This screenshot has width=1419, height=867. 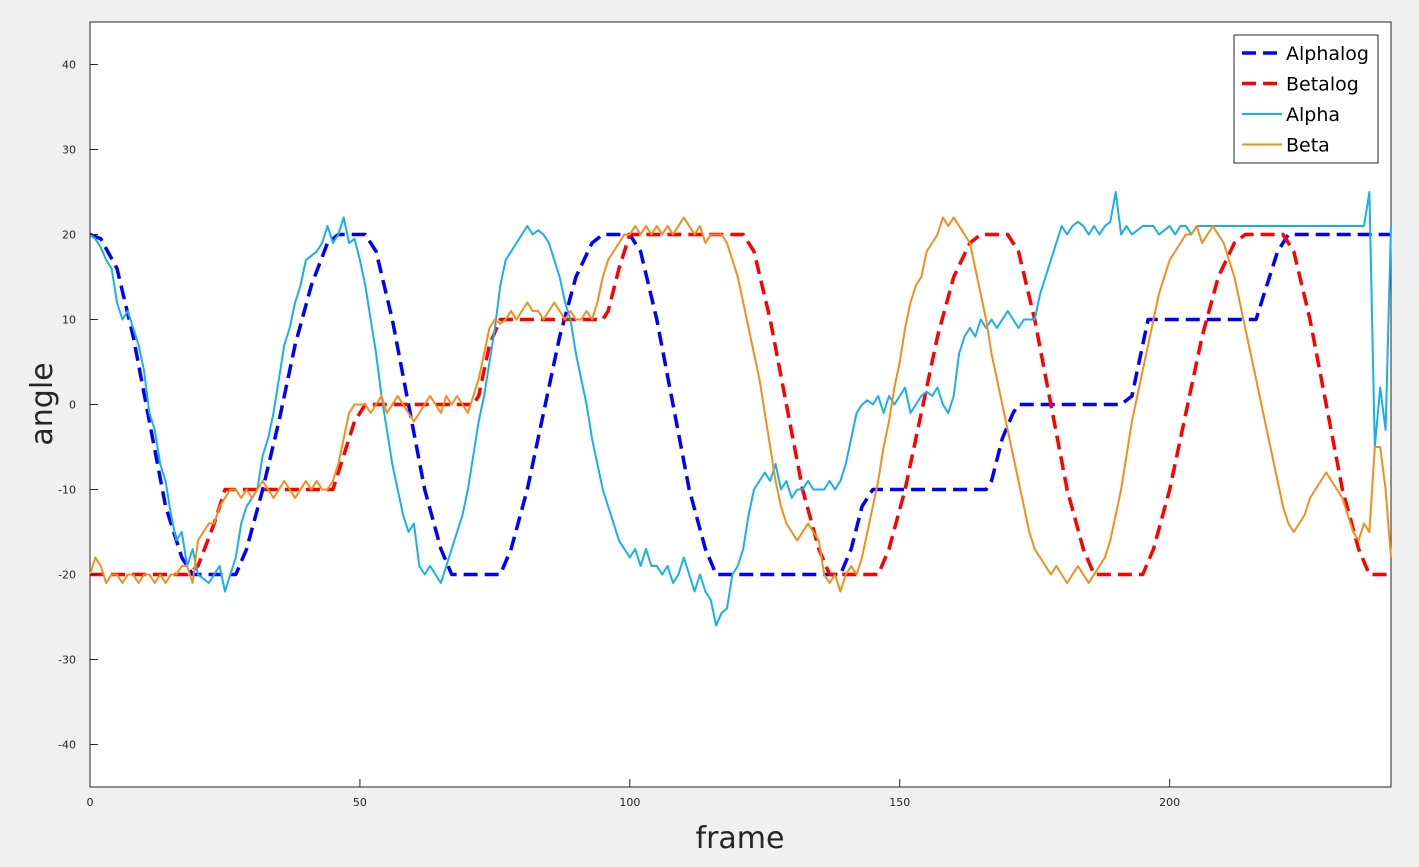 What do you see at coordinates (1308, 146) in the screenshot?
I see `legend-label-beta: Beta` at bounding box center [1308, 146].